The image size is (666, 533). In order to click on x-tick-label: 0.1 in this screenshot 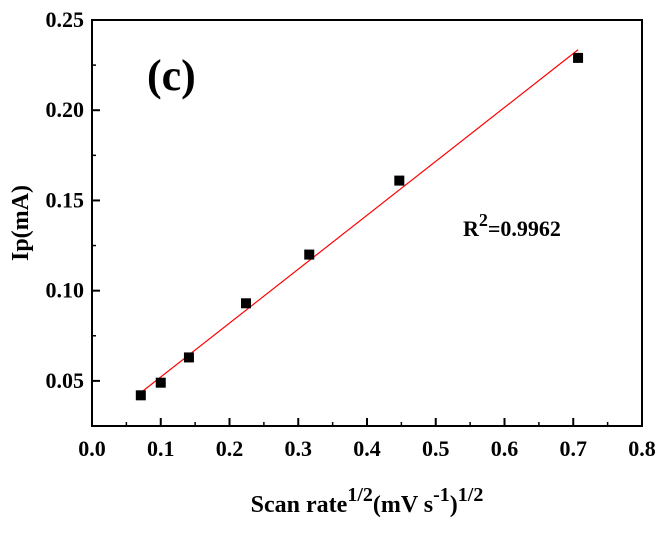, I will do `click(161, 448)`.